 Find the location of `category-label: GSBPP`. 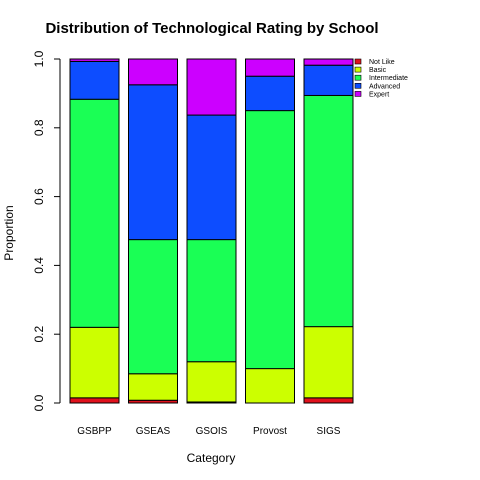

category-label: GSBPP is located at coordinates (94, 431).